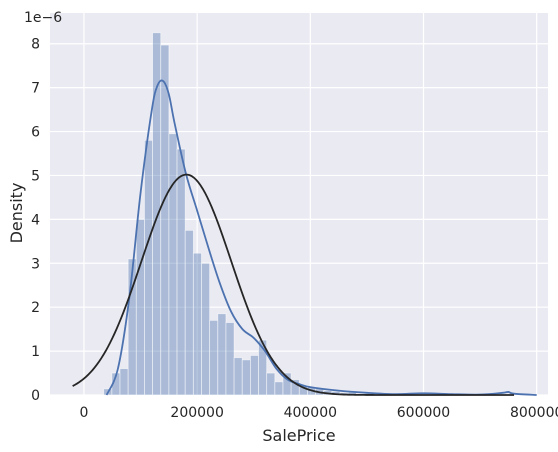 The width and height of the screenshot is (558, 452). I want to click on y-tick-label: 7, so click(35, 89).